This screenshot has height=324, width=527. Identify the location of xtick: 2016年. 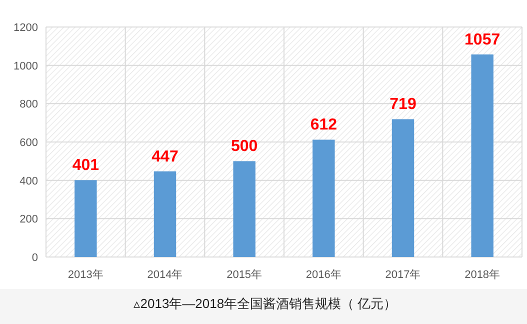
(324, 275).